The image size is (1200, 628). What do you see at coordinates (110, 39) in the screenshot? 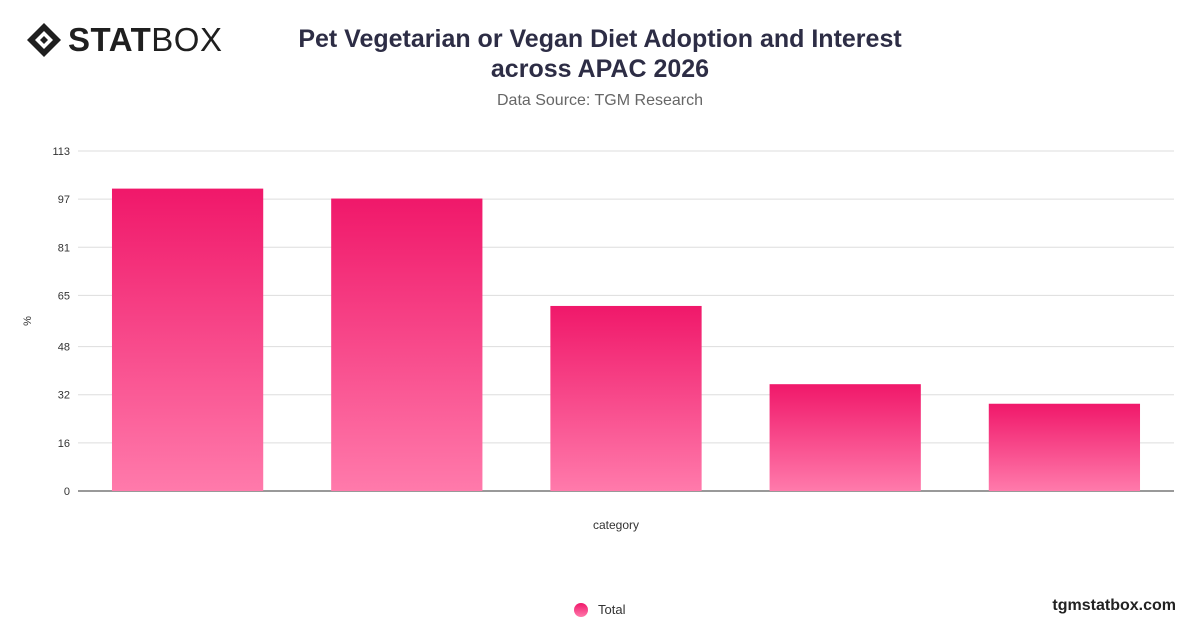
I see `logo-text-bold: STAT` at bounding box center [110, 39].